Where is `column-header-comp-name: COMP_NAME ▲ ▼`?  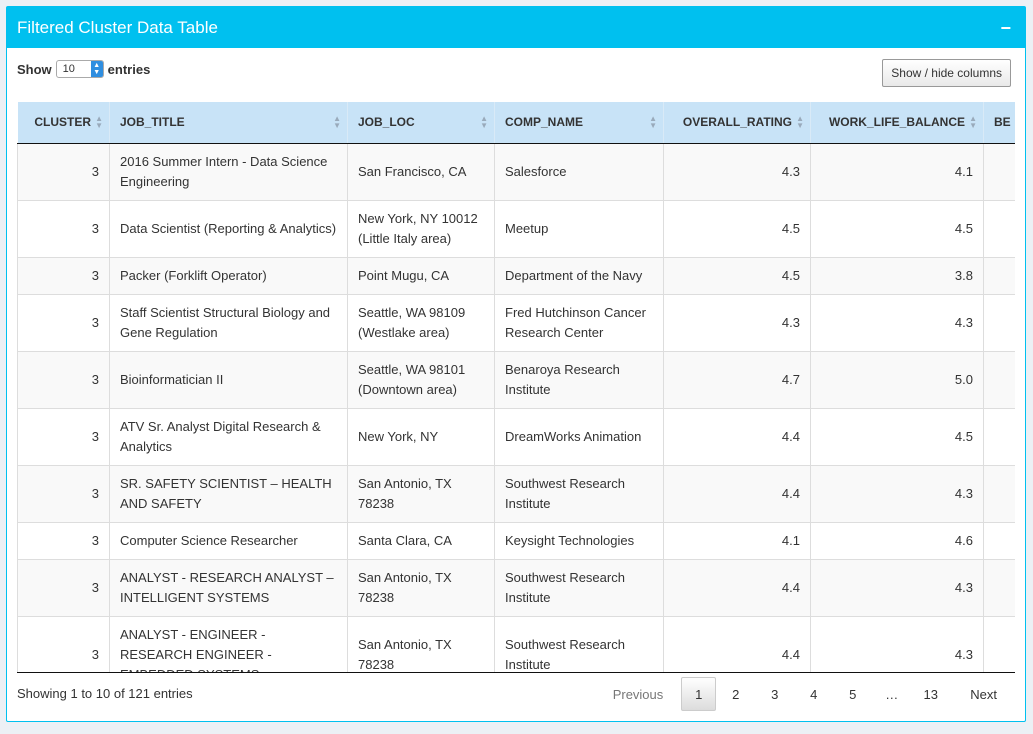 column-header-comp-name: COMP_NAME ▲ ▼ is located at coordinates (579, 123).